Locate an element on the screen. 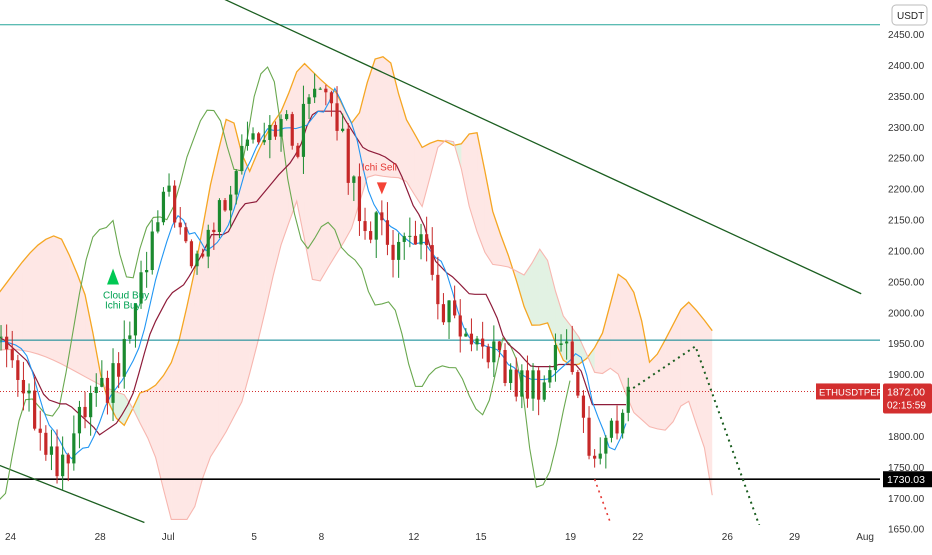 The image size is (932, 555). ichi-sell-arrow is located at coordinates (381, 188).